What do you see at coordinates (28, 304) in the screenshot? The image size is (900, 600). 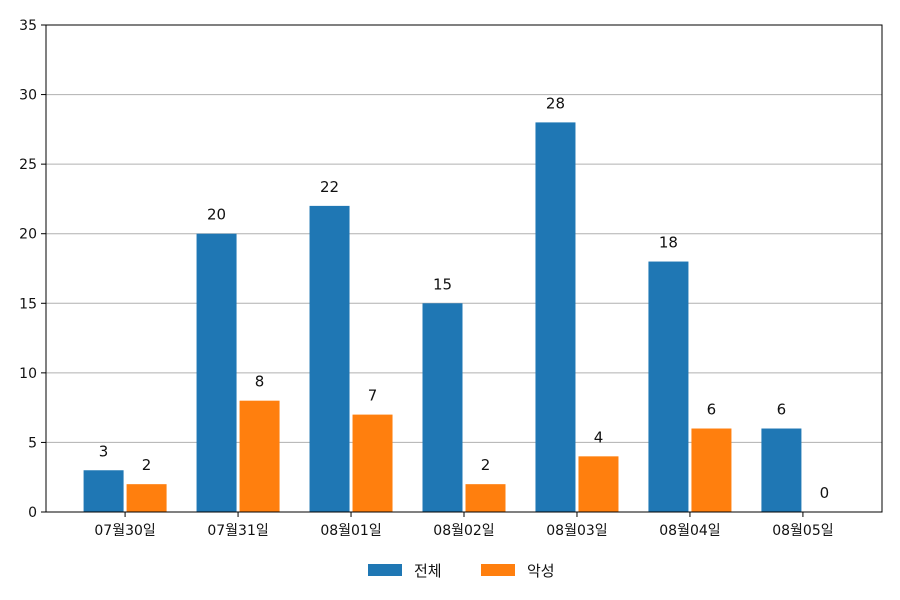 I see `y-tick-label: 15` at bounding box center [28, 304].